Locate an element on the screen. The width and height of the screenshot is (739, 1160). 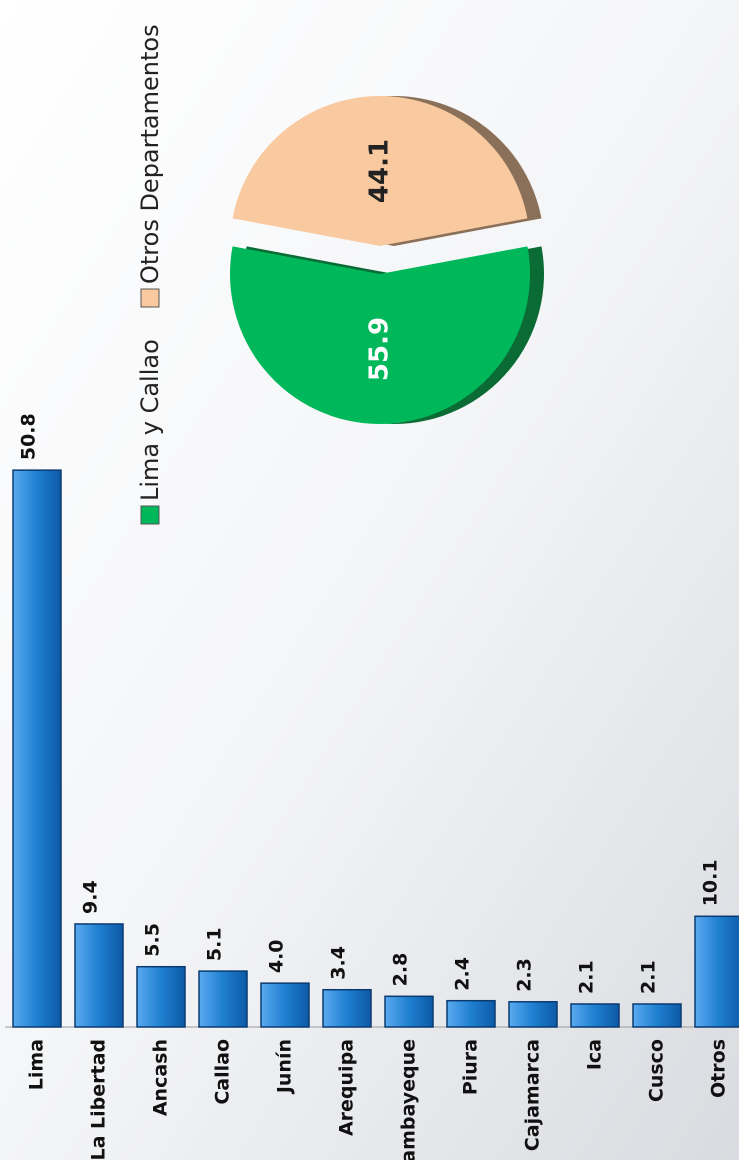
value-label: 3.4 is located at coordinates (339, 963).